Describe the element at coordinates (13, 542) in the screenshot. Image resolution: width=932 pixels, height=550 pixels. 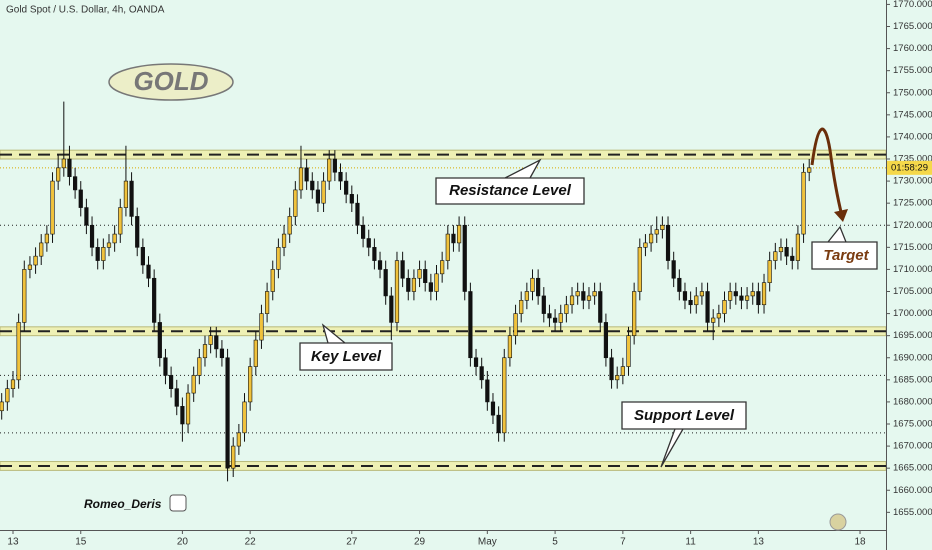
I see `x-tick-label: 13` at that location.